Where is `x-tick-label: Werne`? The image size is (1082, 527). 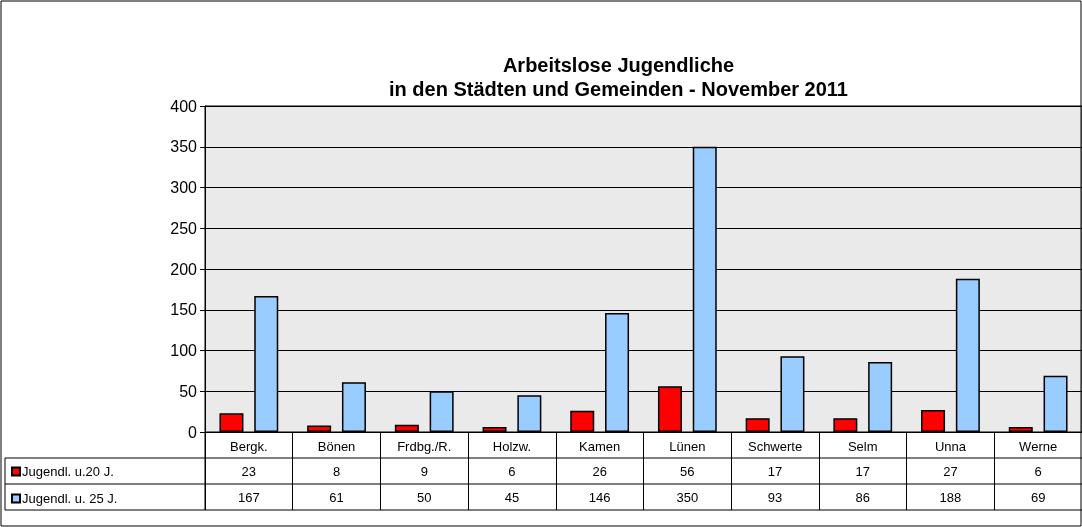
x-tick-label: Werne is located at coordinates (1038, 446).